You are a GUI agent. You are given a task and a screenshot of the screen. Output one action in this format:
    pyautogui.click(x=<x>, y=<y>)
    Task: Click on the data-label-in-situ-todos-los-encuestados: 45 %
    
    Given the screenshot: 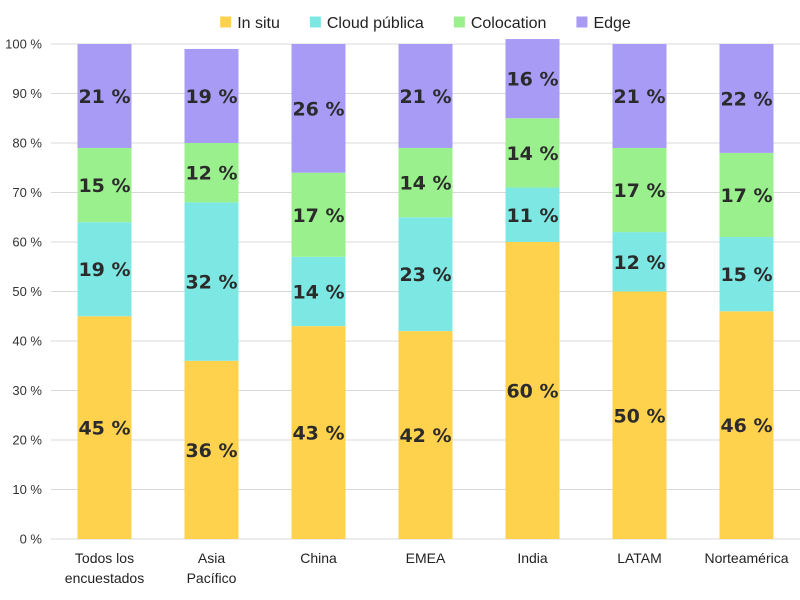 What is the action you would take?
    pyautogui.click(x=104, y=429)
    